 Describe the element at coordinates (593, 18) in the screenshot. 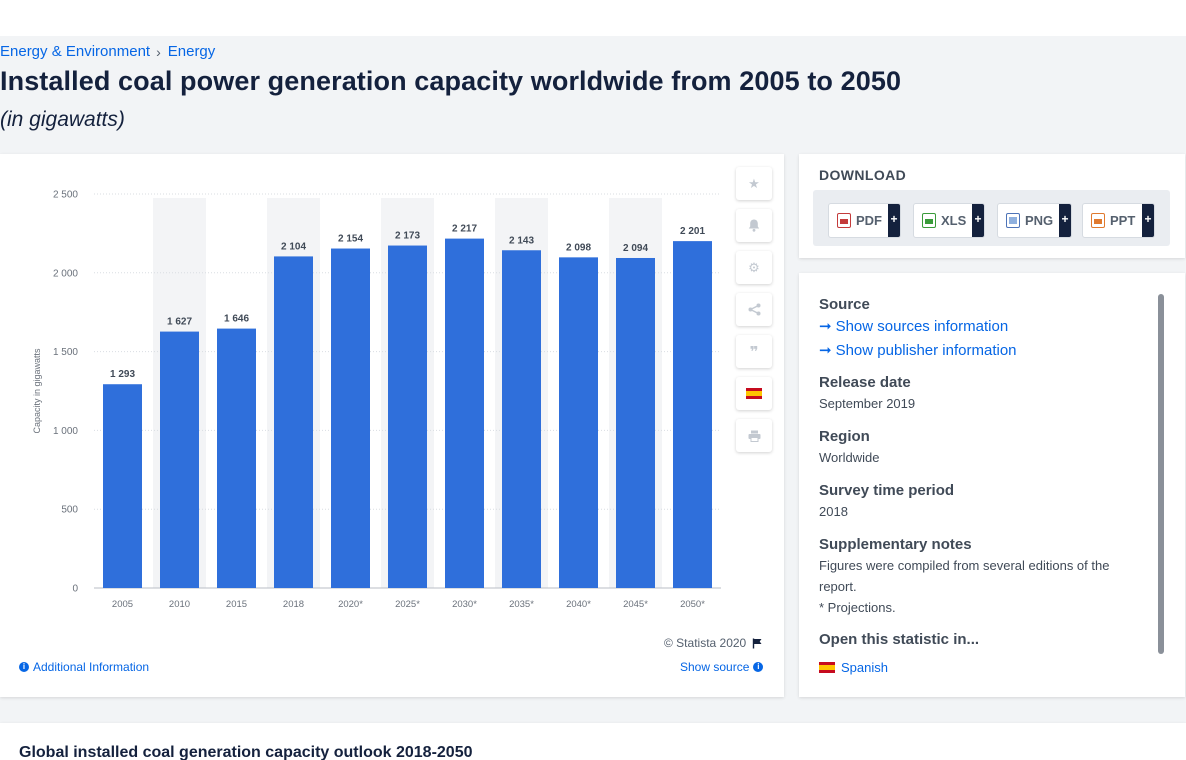

I see `top-bar` at that location.